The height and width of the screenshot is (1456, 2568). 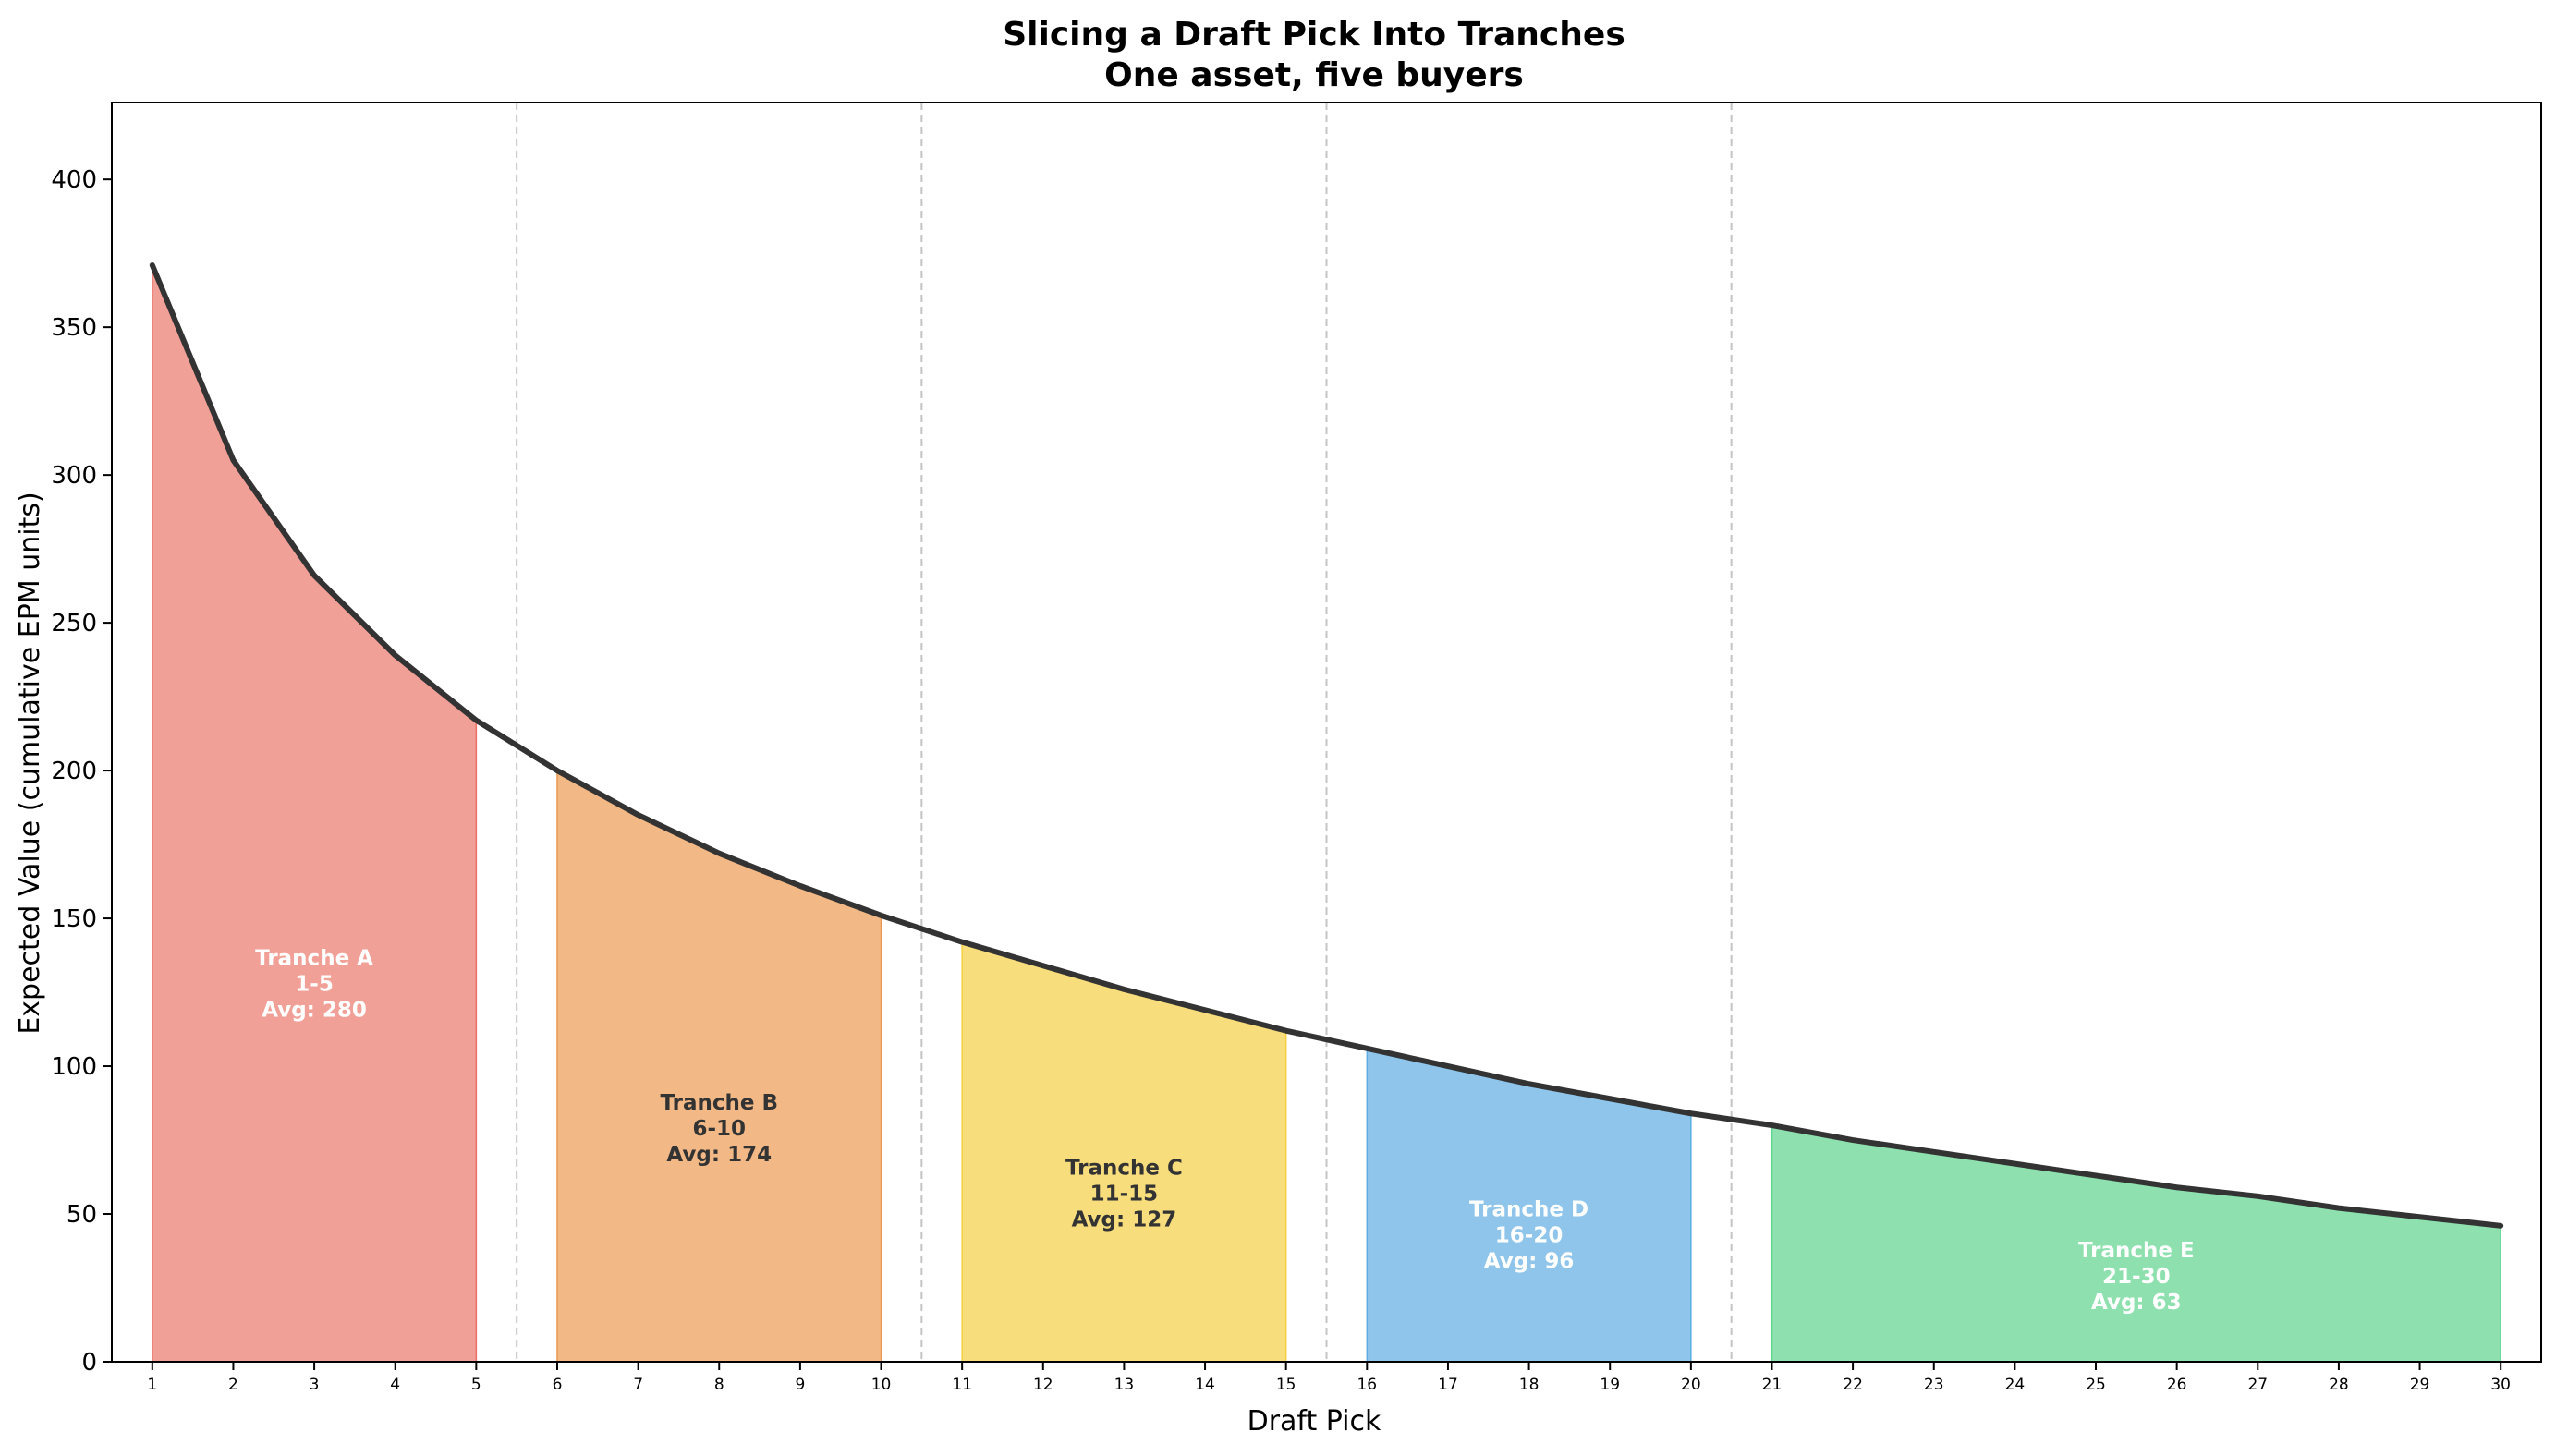 I want to click on tranche-label-b-line-2: 6-10, so click(x=719, y=1129).